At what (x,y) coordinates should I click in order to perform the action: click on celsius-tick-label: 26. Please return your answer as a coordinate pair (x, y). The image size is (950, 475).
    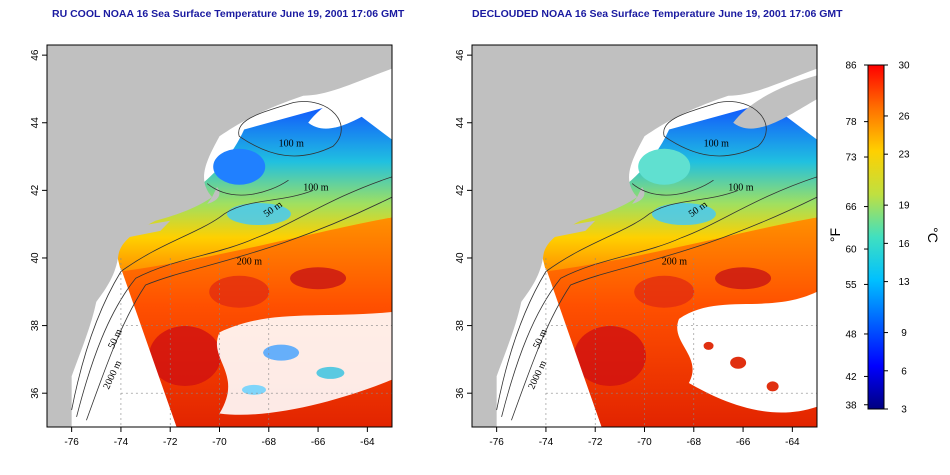
    Looking at the image, I should click on (904, 116).